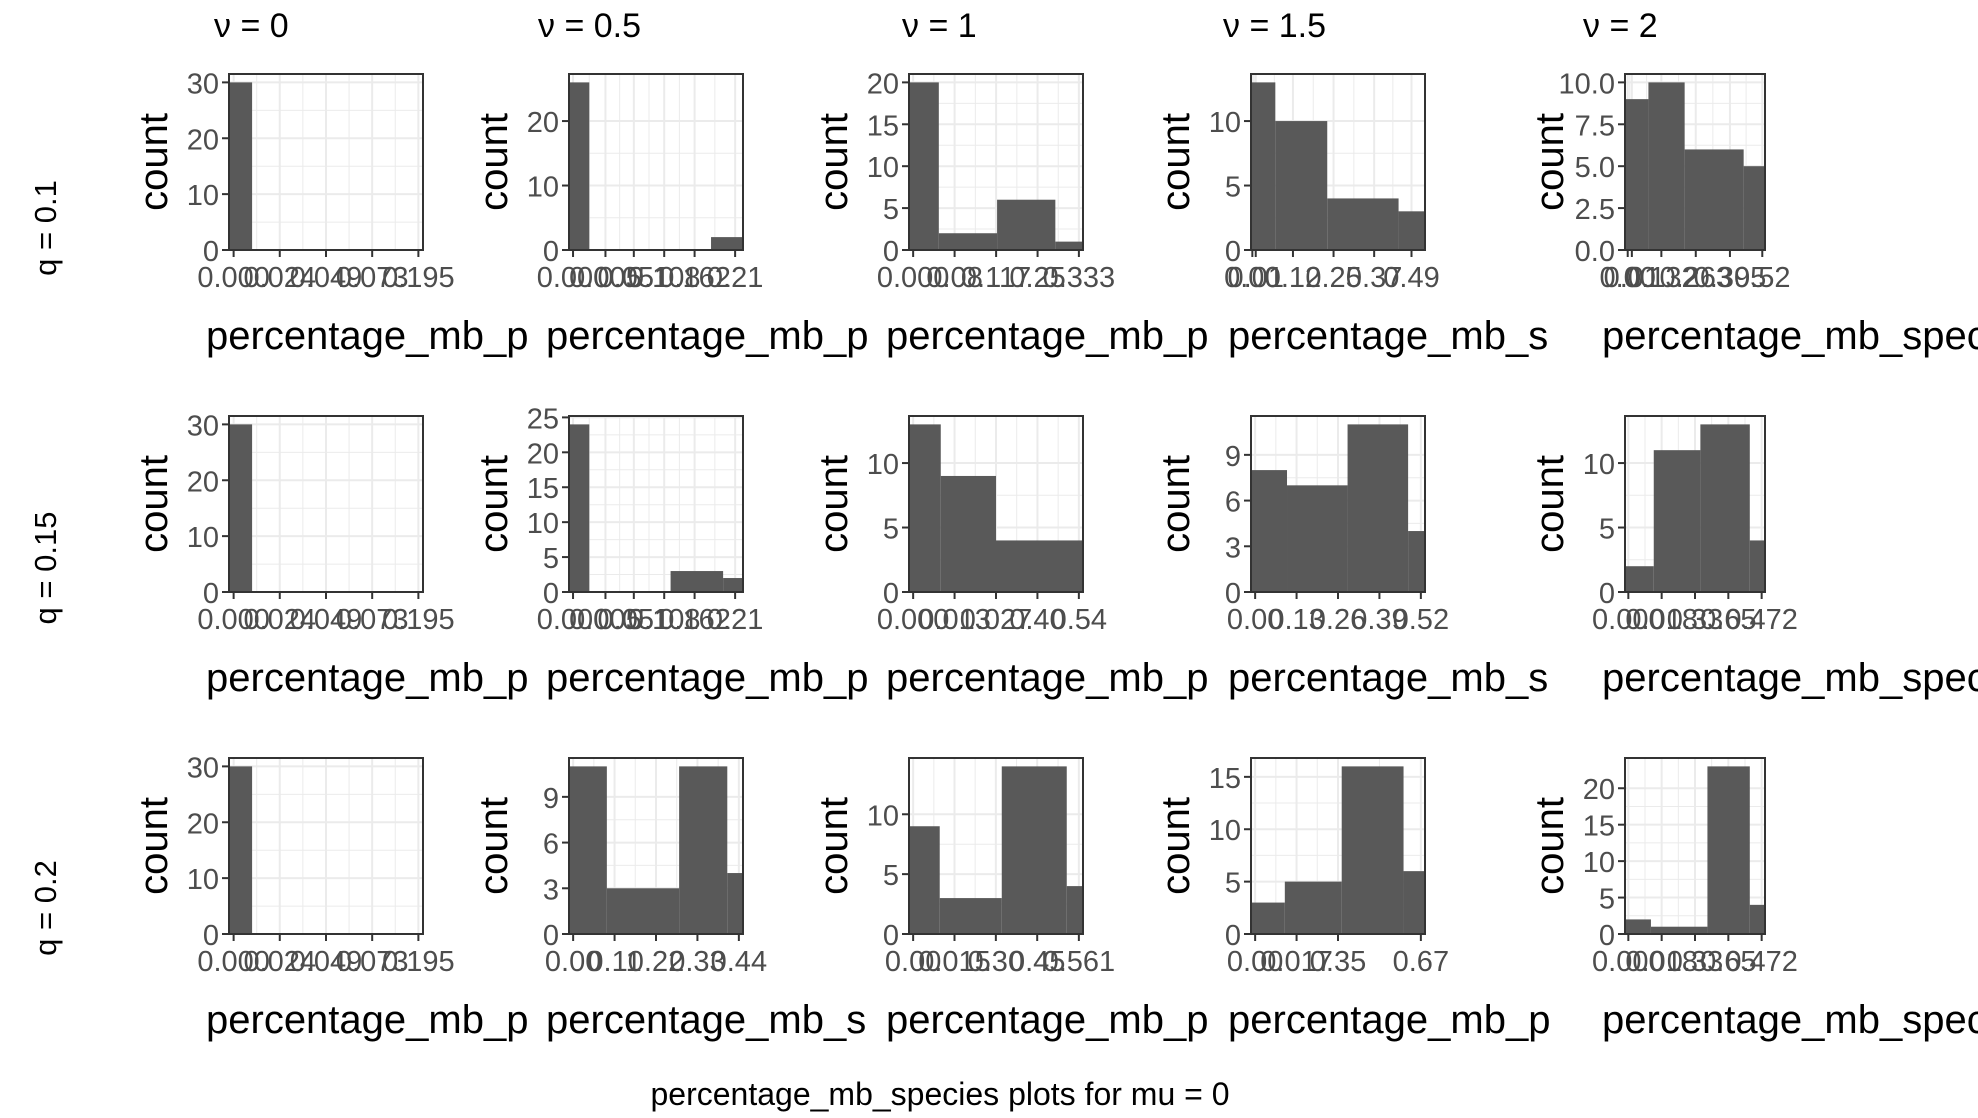 The height and width of the screenshot is (1118, 1978). Describe the element at coordinates (605, 278) in the screenshot. I see `x-tick-label: 0.005` at that location.